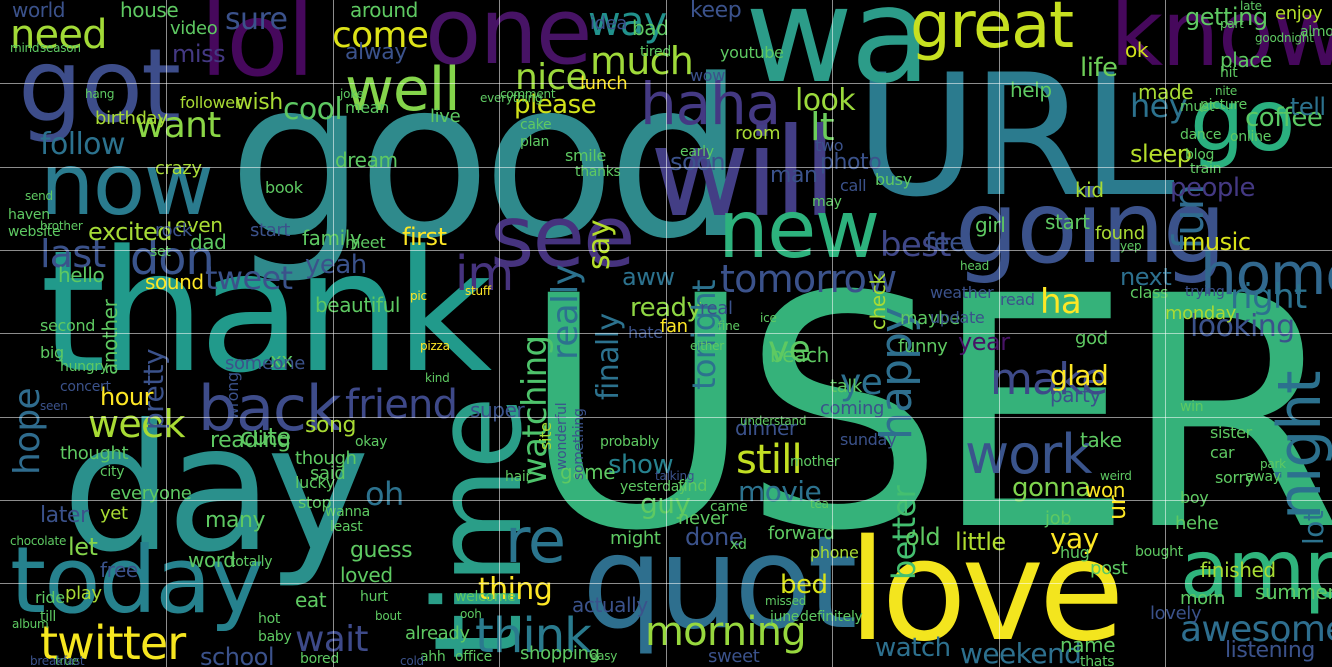 This screenshot has width=1332, height=667. I want to click on word-help: help, so click(1031, 90).